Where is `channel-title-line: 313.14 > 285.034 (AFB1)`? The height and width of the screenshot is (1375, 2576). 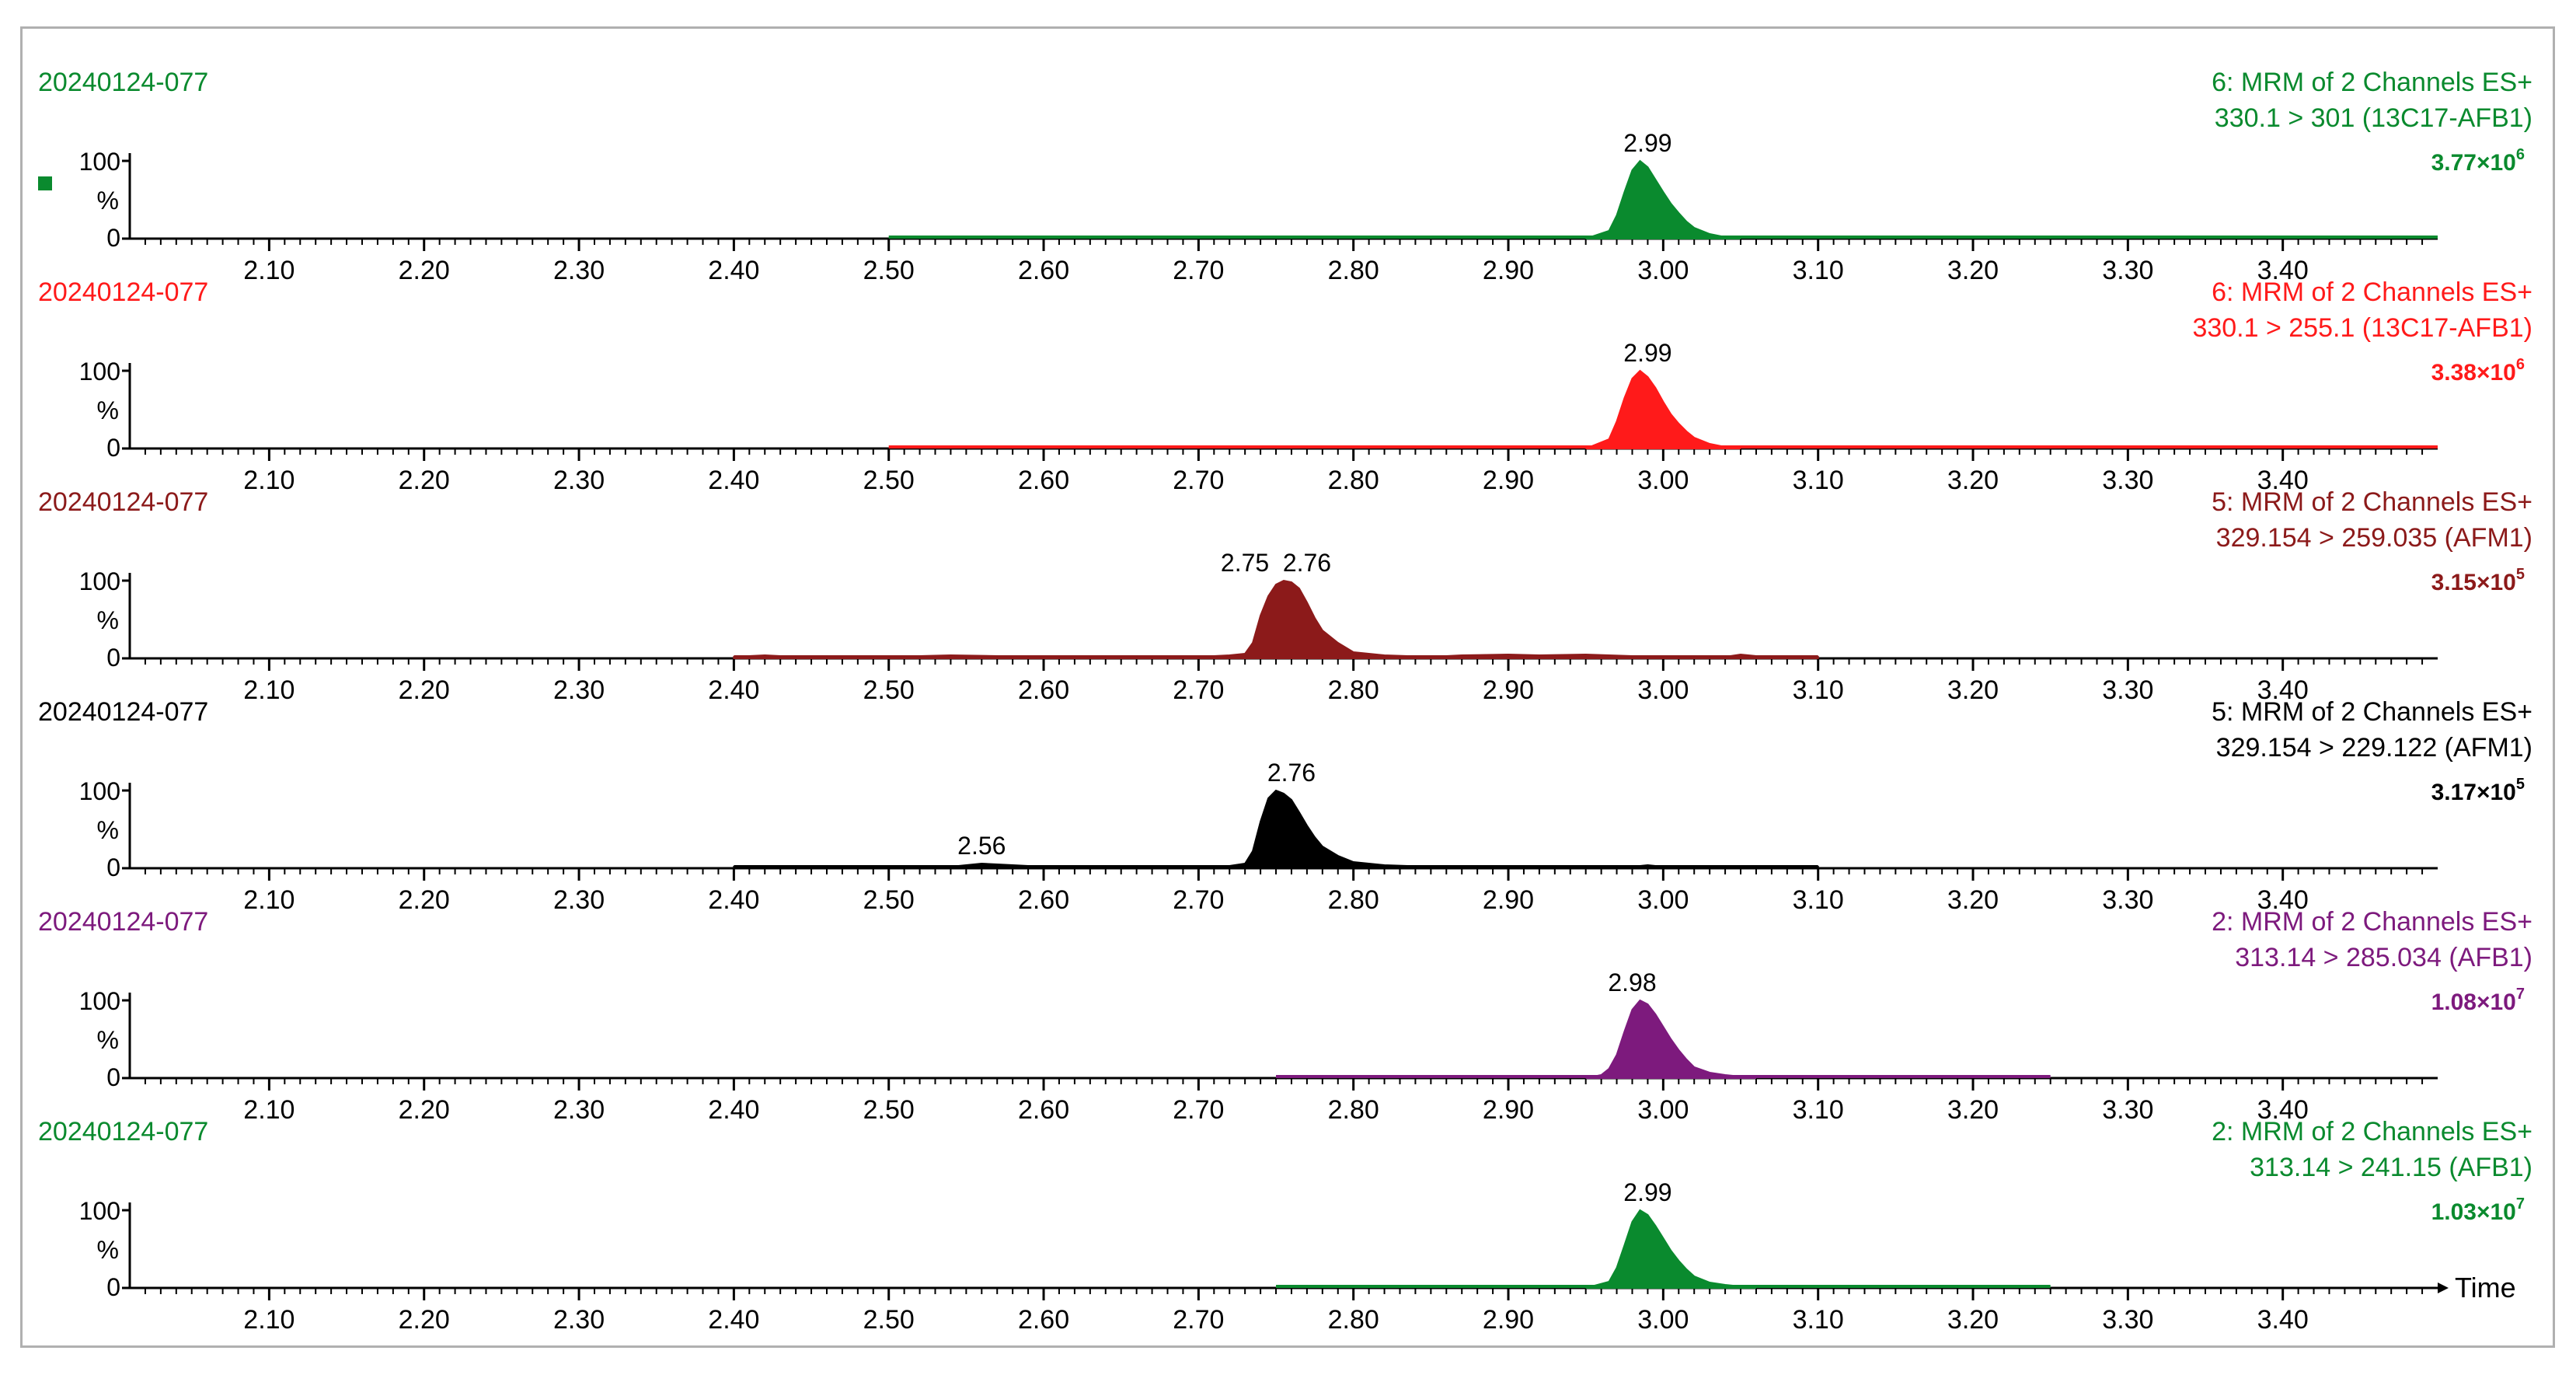
channel-title-line: 313.14 > 285.034 (AFB1) is located at coordinates (2383, 957).